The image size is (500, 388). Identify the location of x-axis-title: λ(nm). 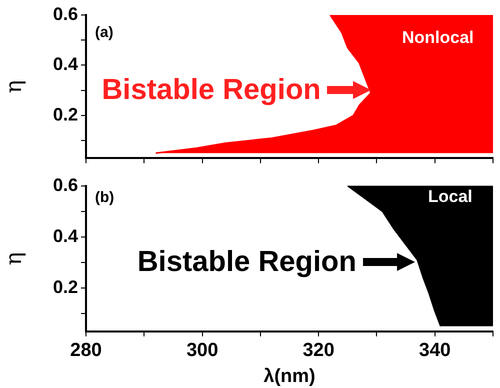
(290, 376).